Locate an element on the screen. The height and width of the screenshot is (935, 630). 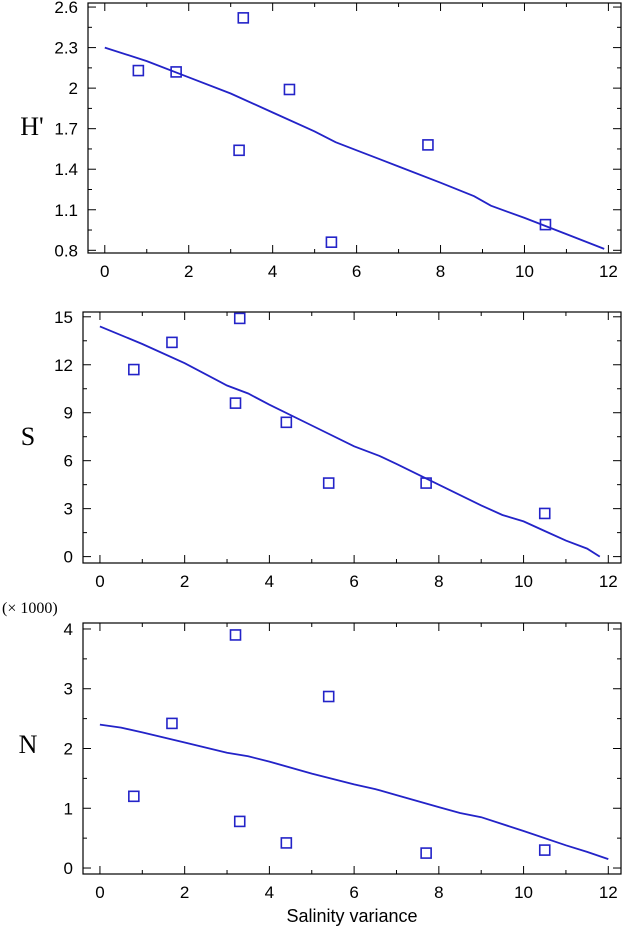
y-tick-label: 4 is located at coordinates (68, 629).